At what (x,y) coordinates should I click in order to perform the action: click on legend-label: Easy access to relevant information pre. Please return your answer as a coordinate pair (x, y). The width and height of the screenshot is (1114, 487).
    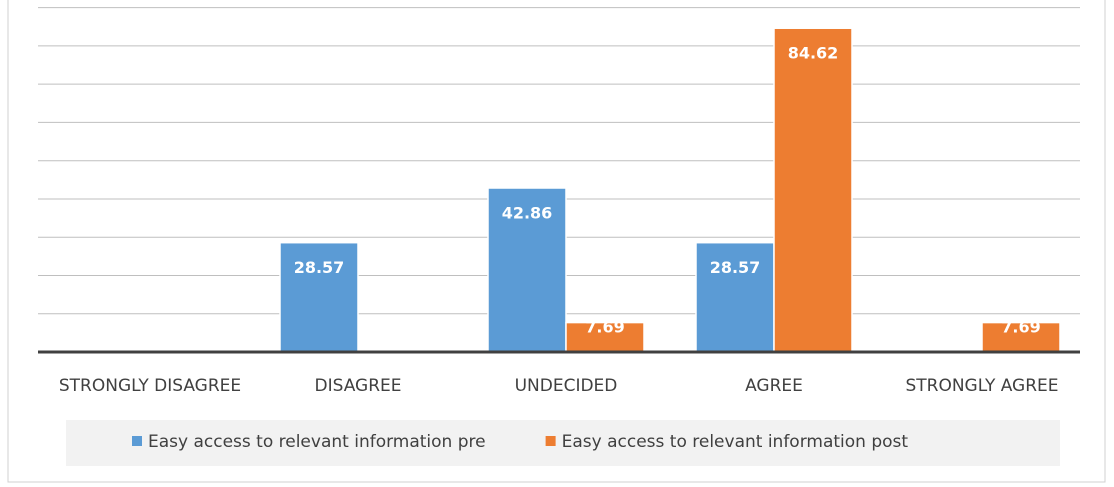
    Looking at the image, I should click on (317, 442).